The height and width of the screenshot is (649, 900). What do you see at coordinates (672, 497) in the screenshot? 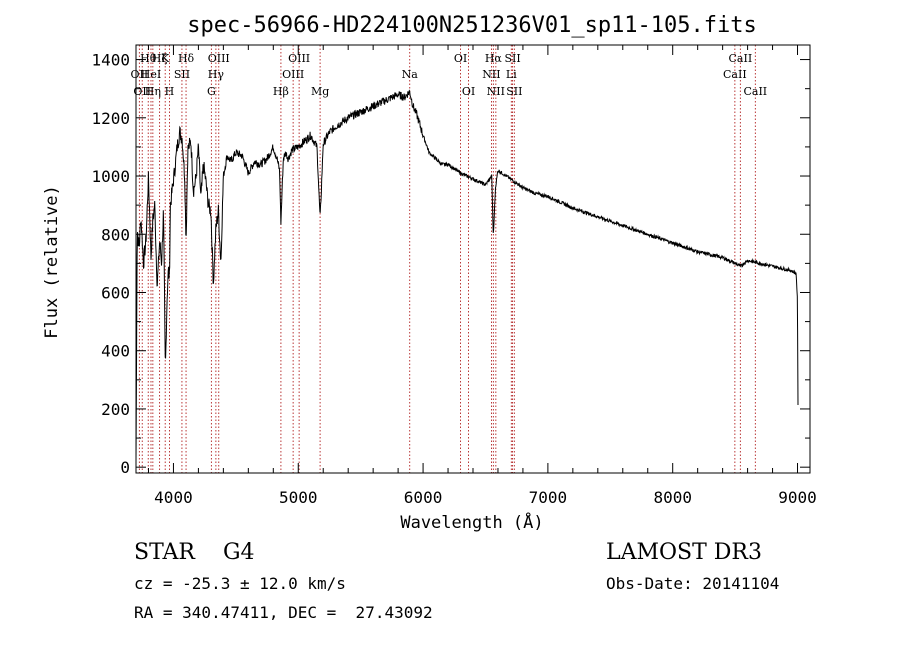
I see `x-tick-label-4: 8000` at bounding box center [672, 497].